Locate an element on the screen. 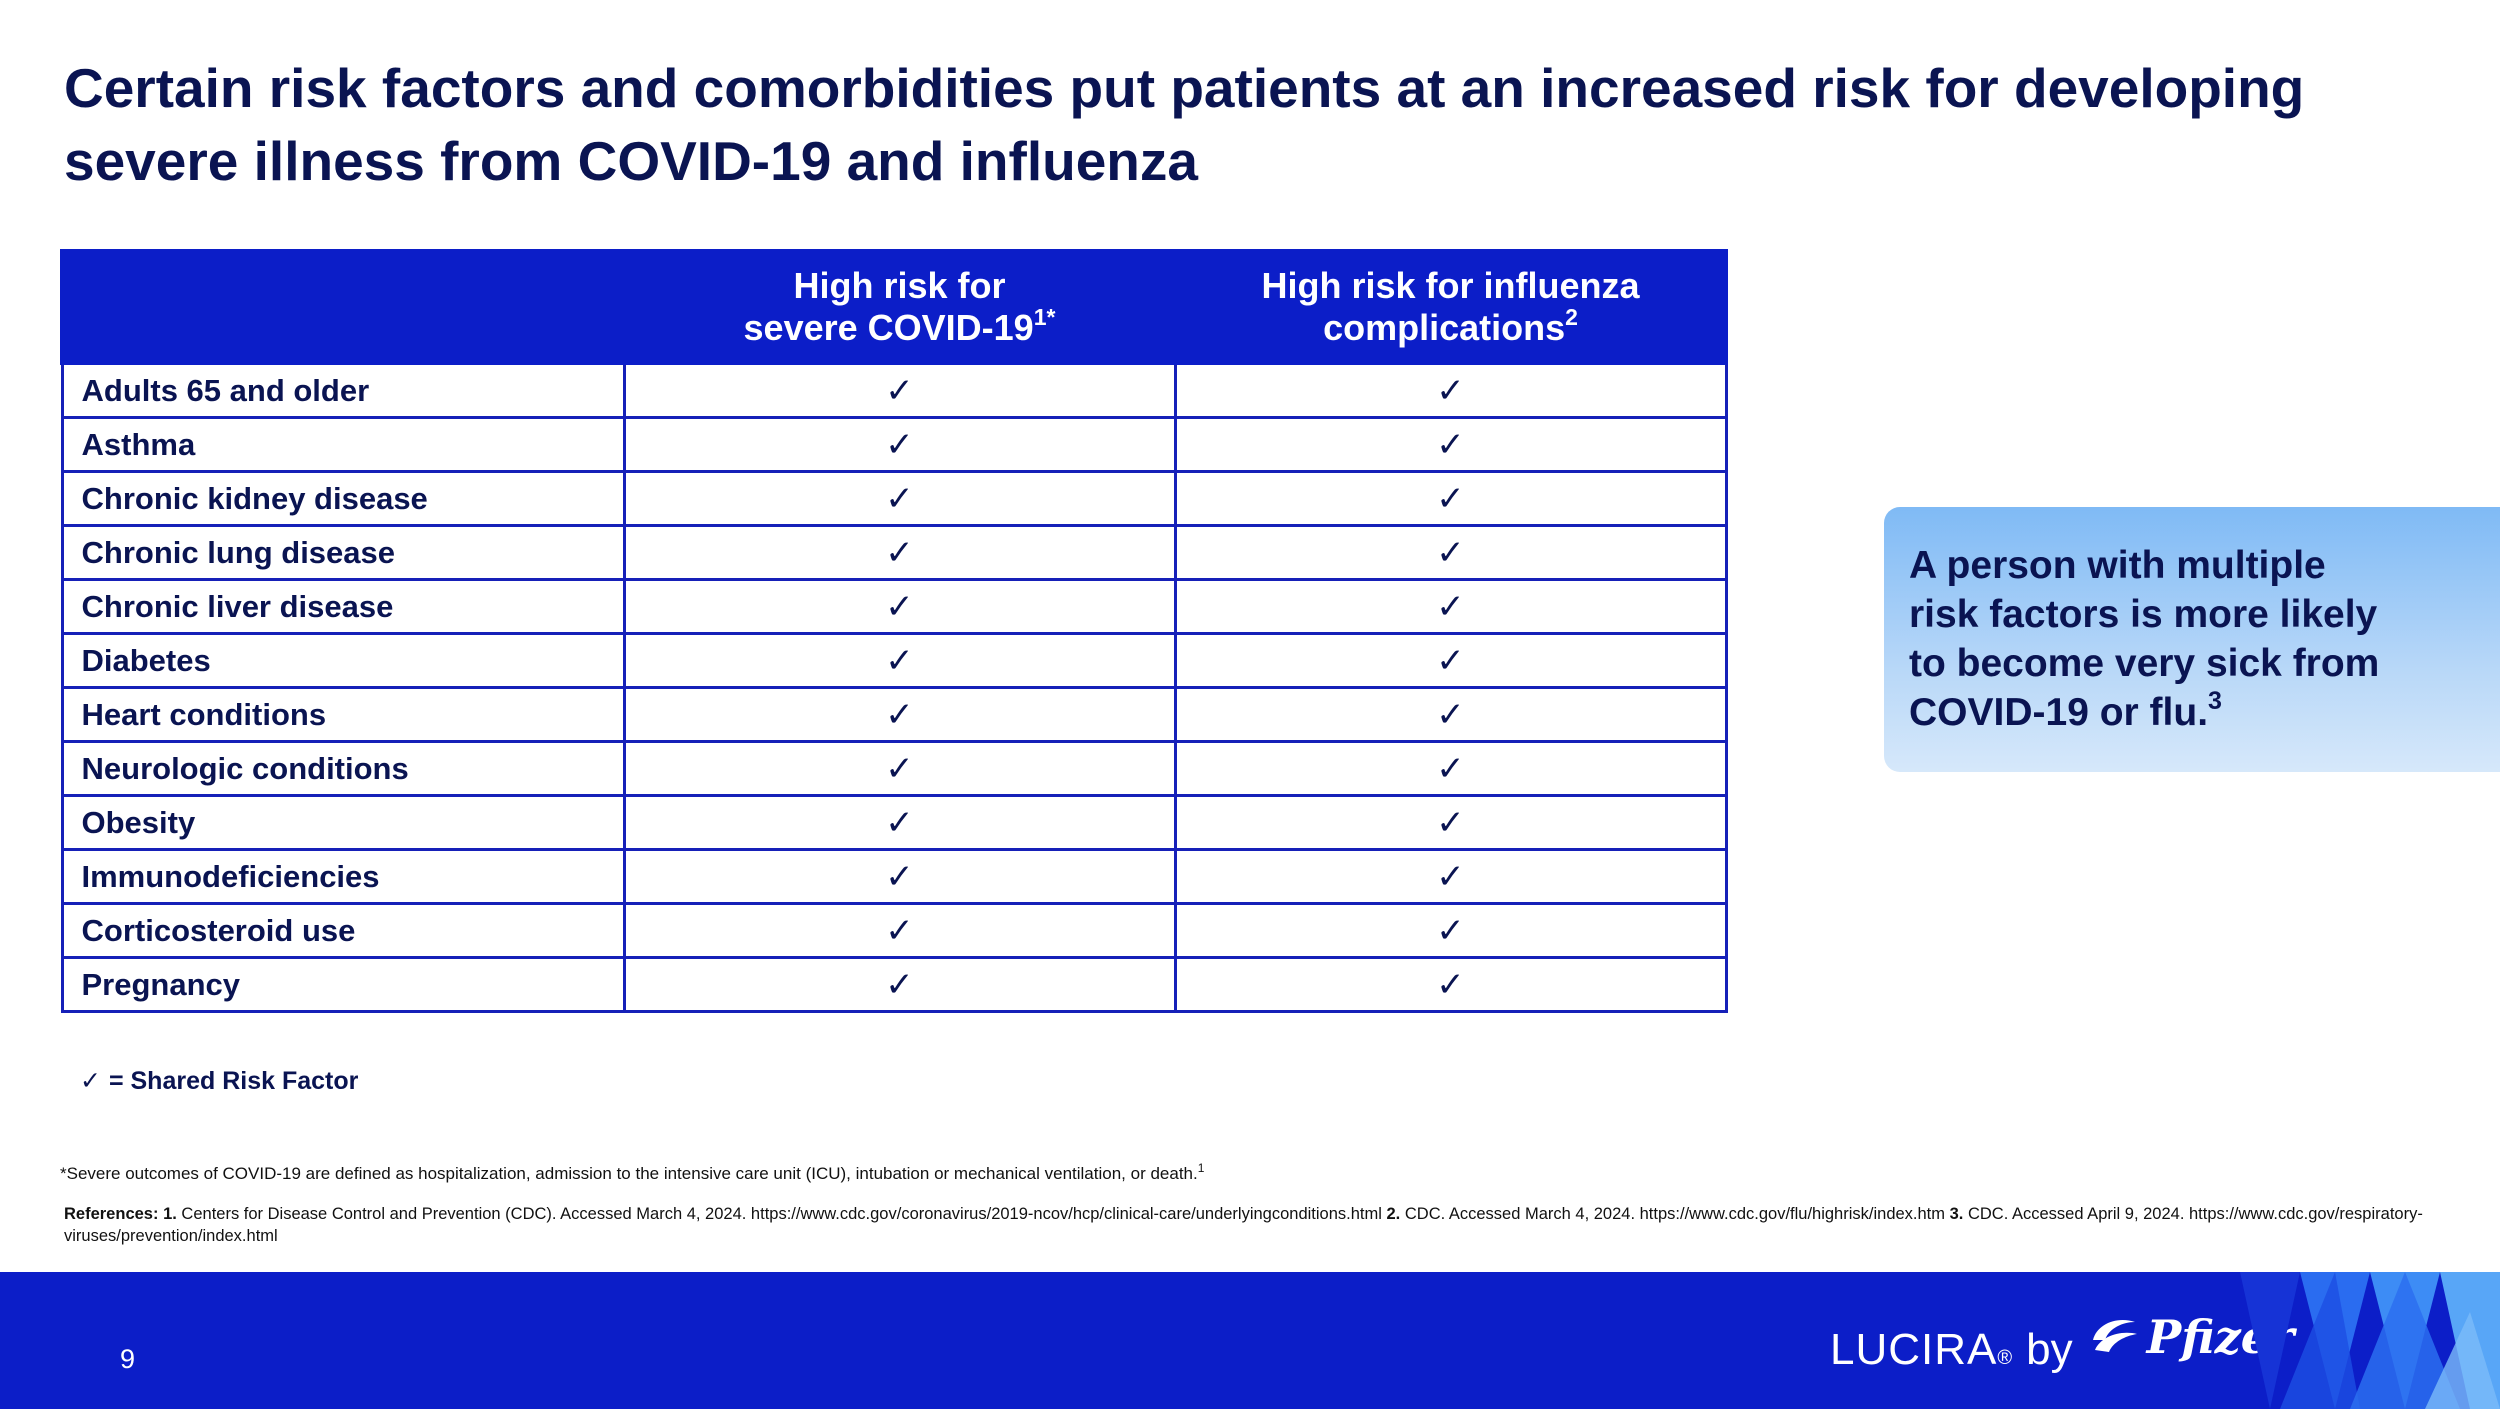 This screenshot has width=2500, height=1409. legend: ✓ = Shared Risk Factor is located at coordinates (219, 1081).